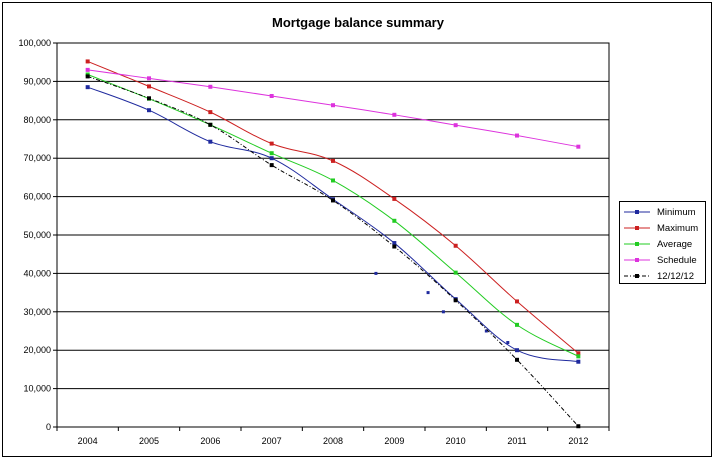 The image size is (716, 461). I want to click on x-tick-label: 2012, so click(578, 441).